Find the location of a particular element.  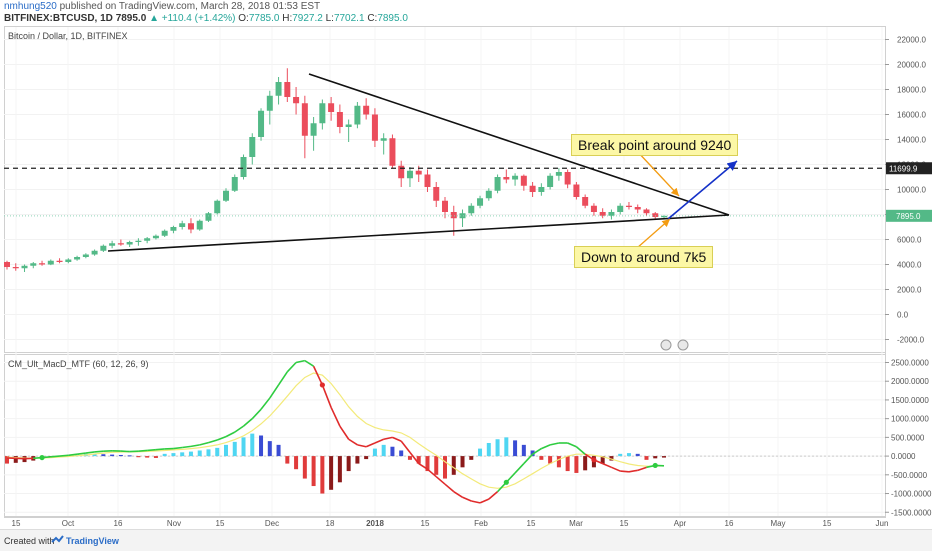

time-tick-label: Jun is located at coordinates (882, 523).